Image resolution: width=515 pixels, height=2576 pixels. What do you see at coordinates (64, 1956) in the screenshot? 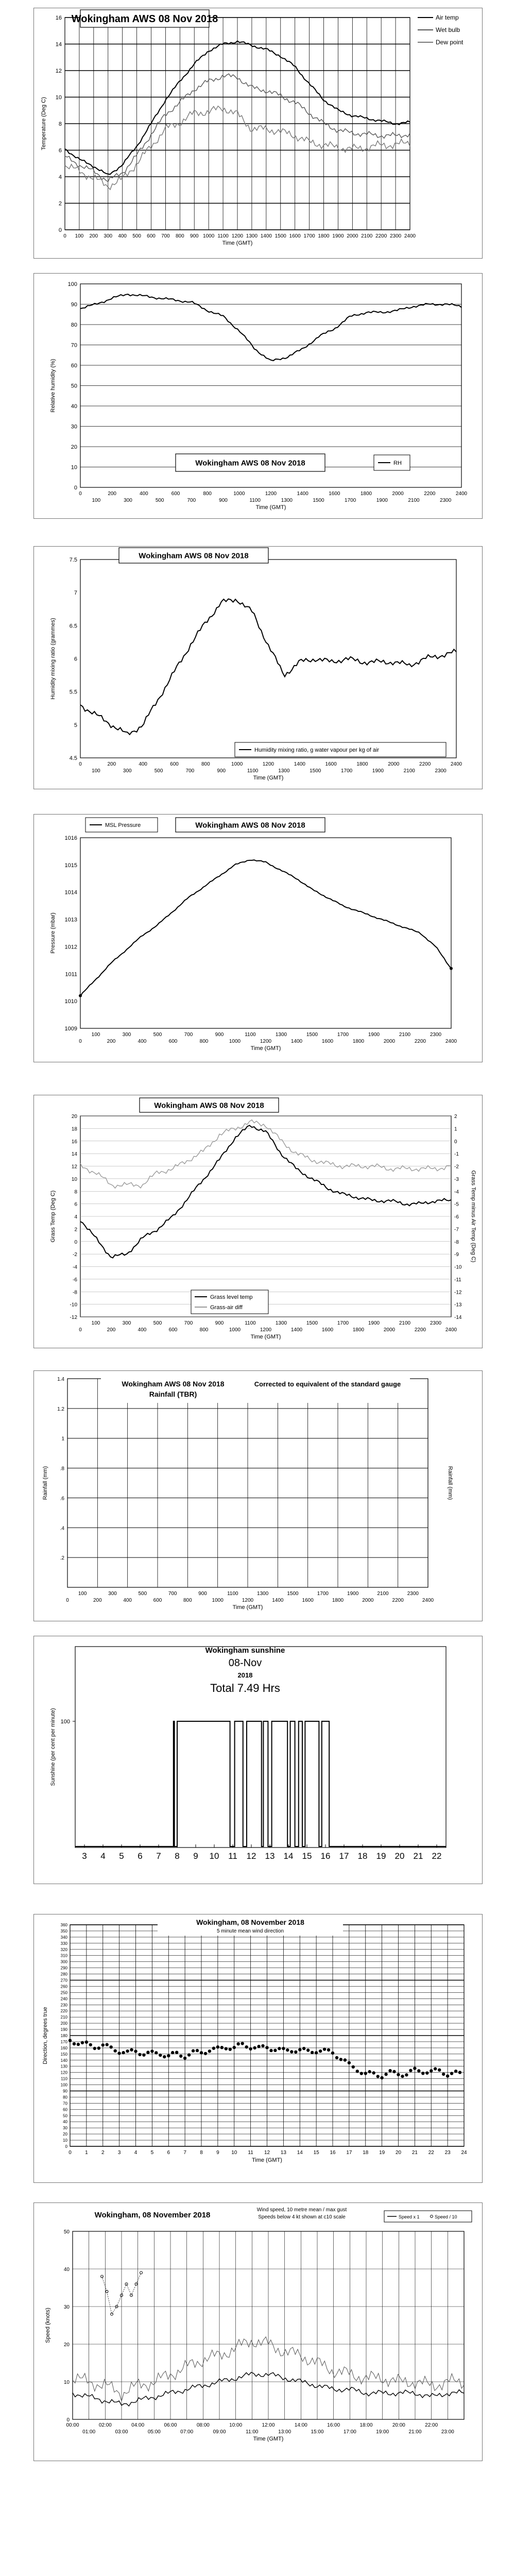
I see `wd-ytick-label: 310` at bounding box center [64, 1956].